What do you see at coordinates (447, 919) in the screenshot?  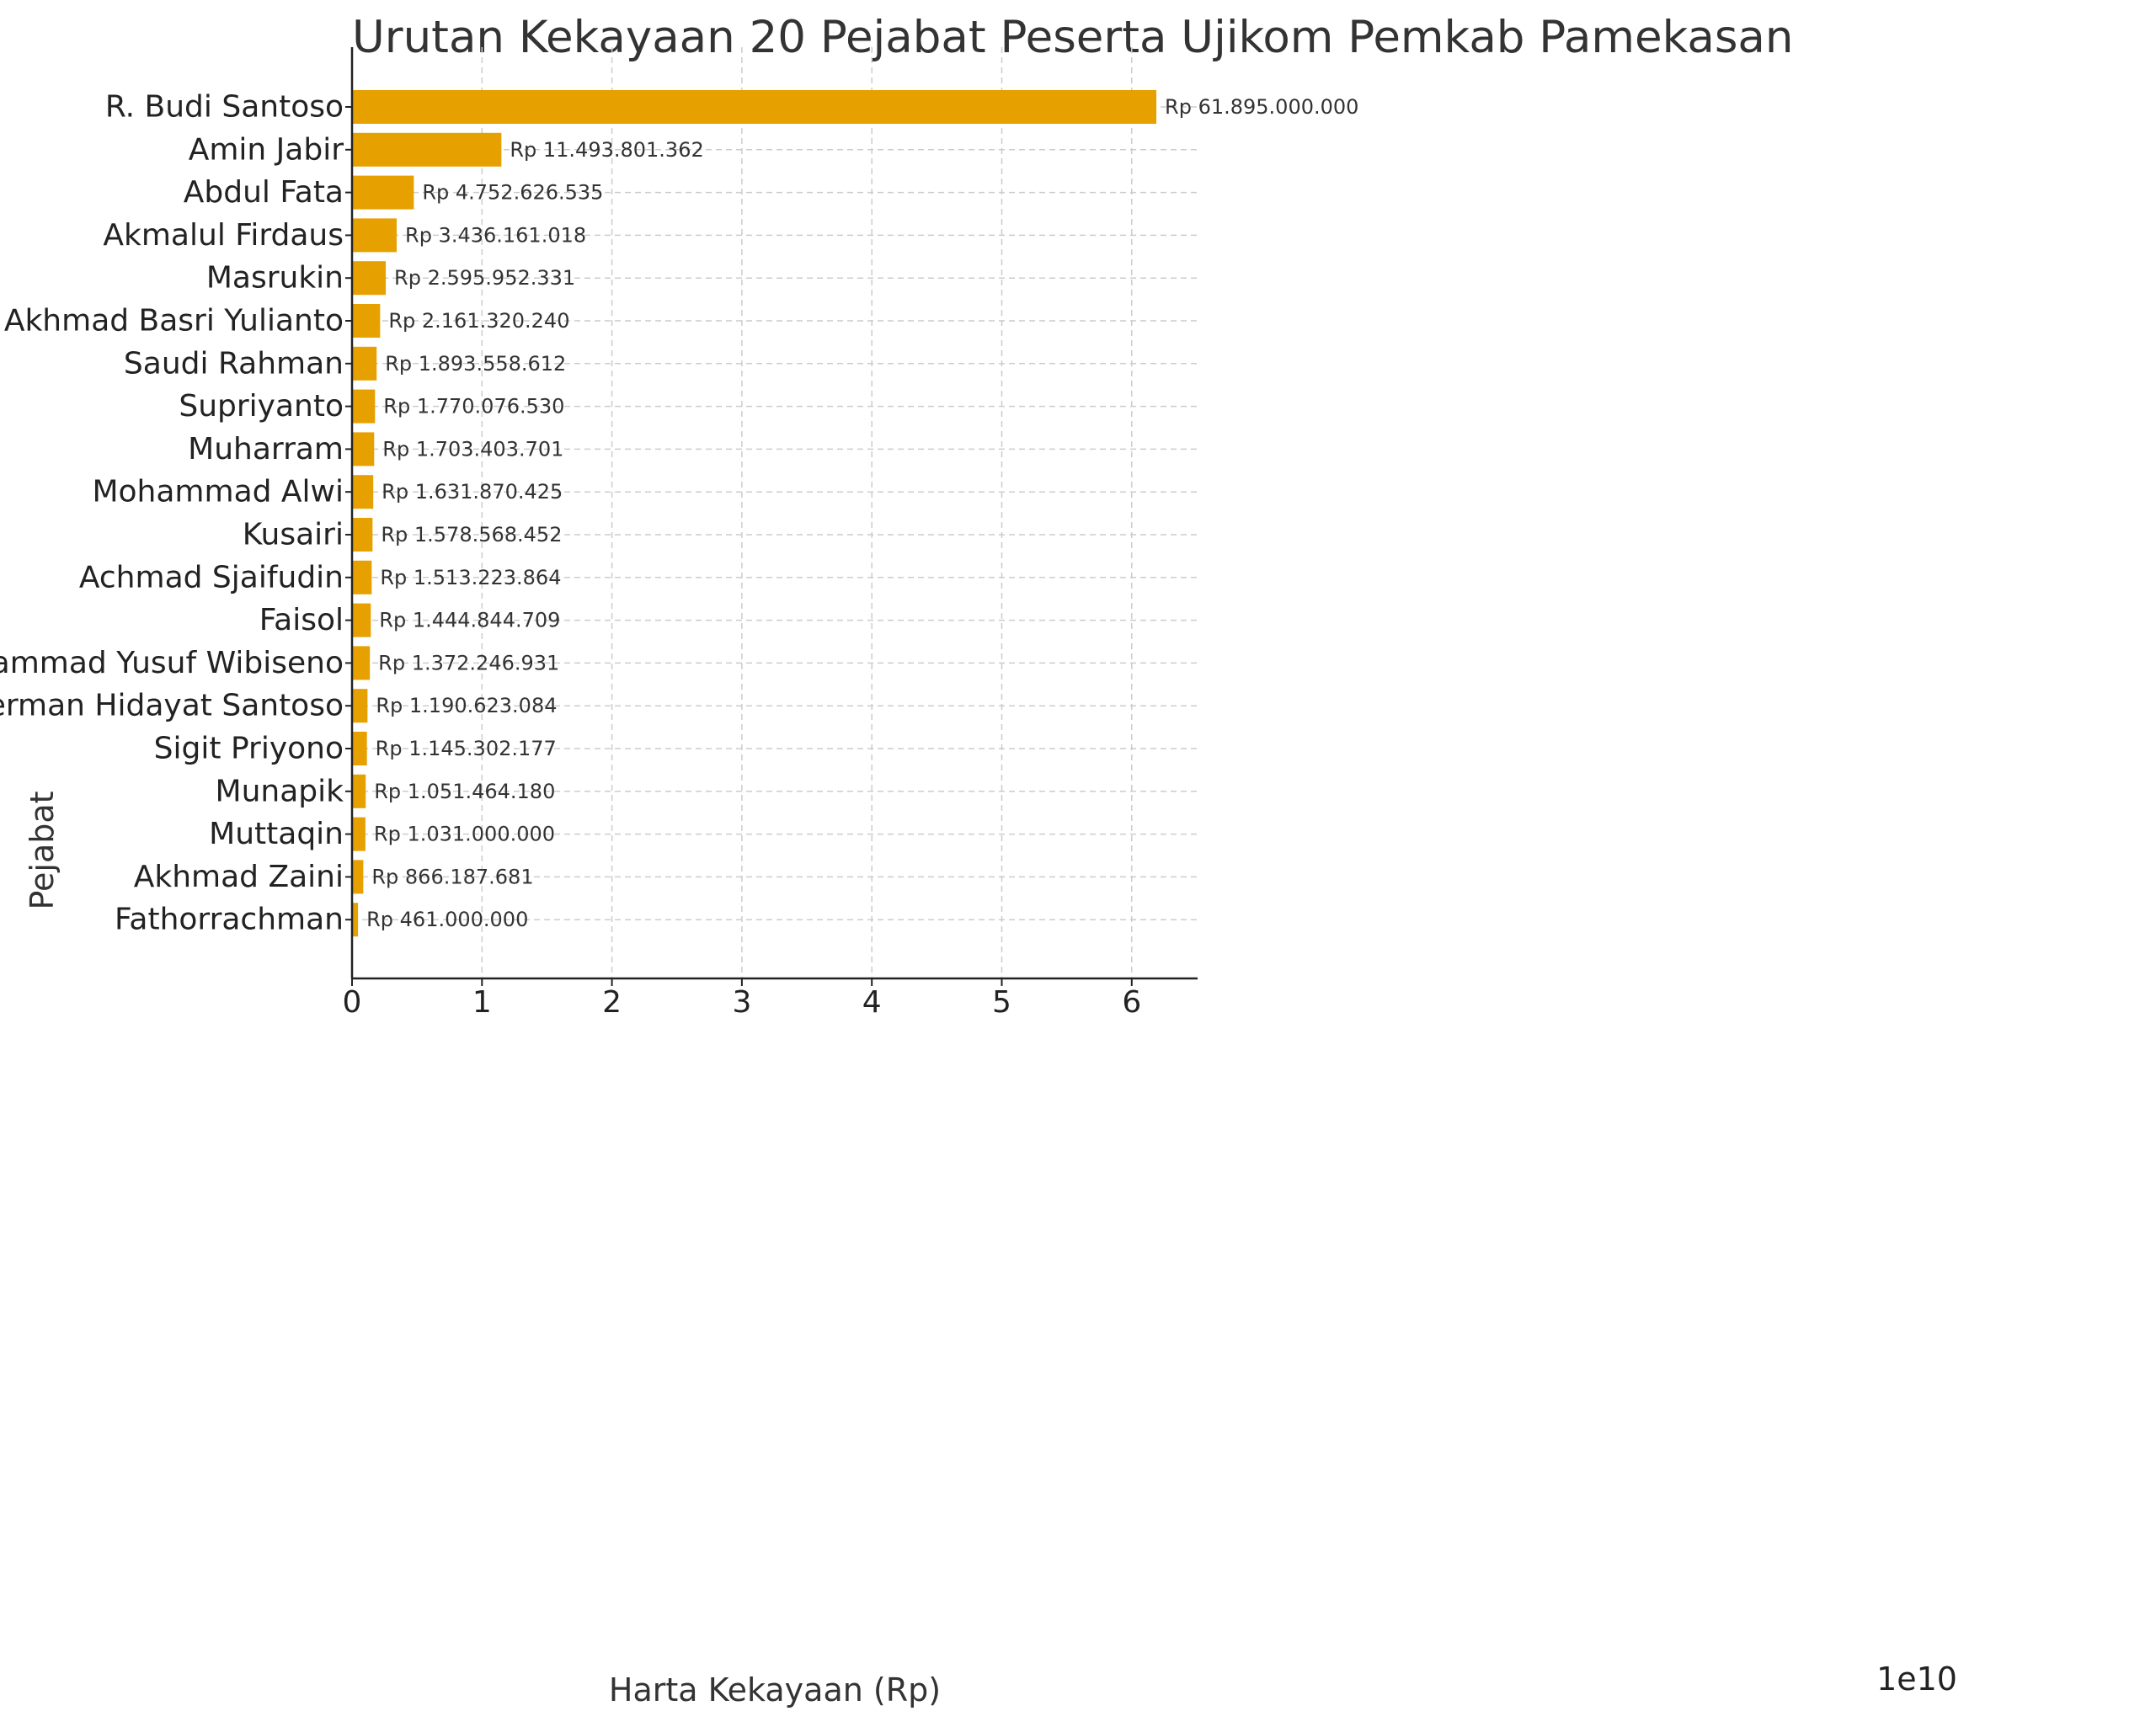 I see `data-label: Rp 461.000.000` at bounding box center [447, 919].